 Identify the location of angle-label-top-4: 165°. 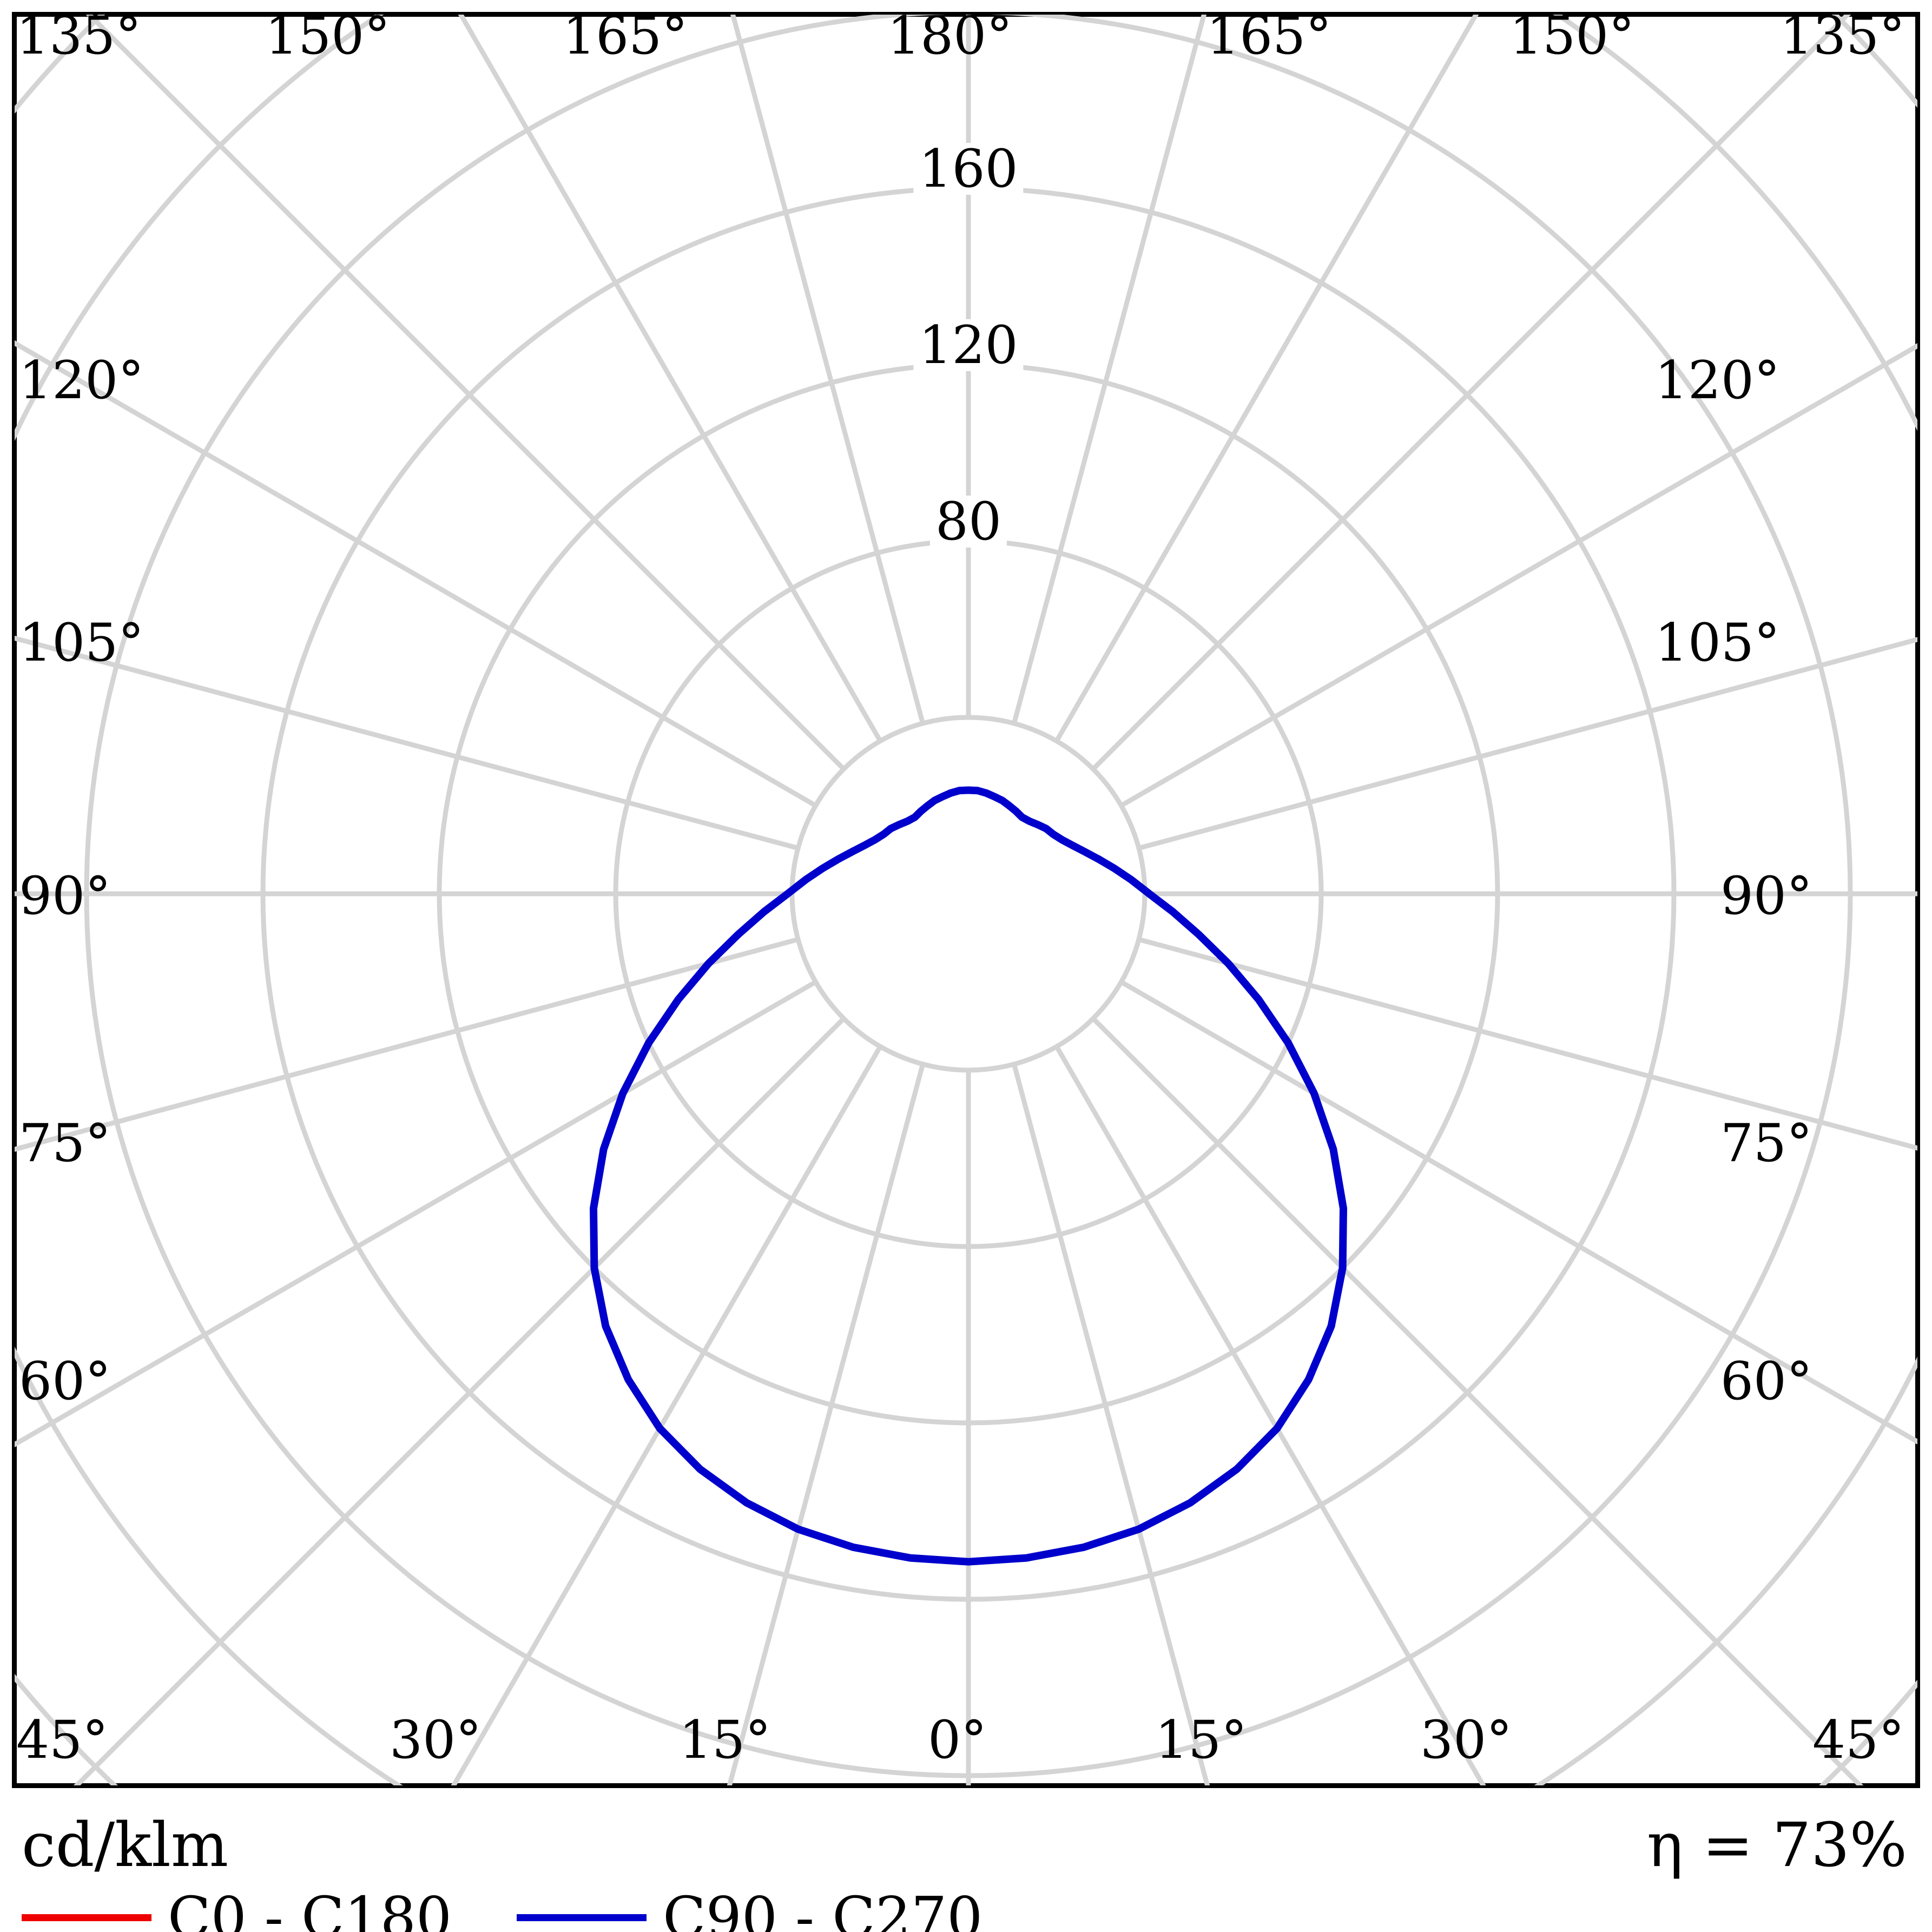
(1269, 35).